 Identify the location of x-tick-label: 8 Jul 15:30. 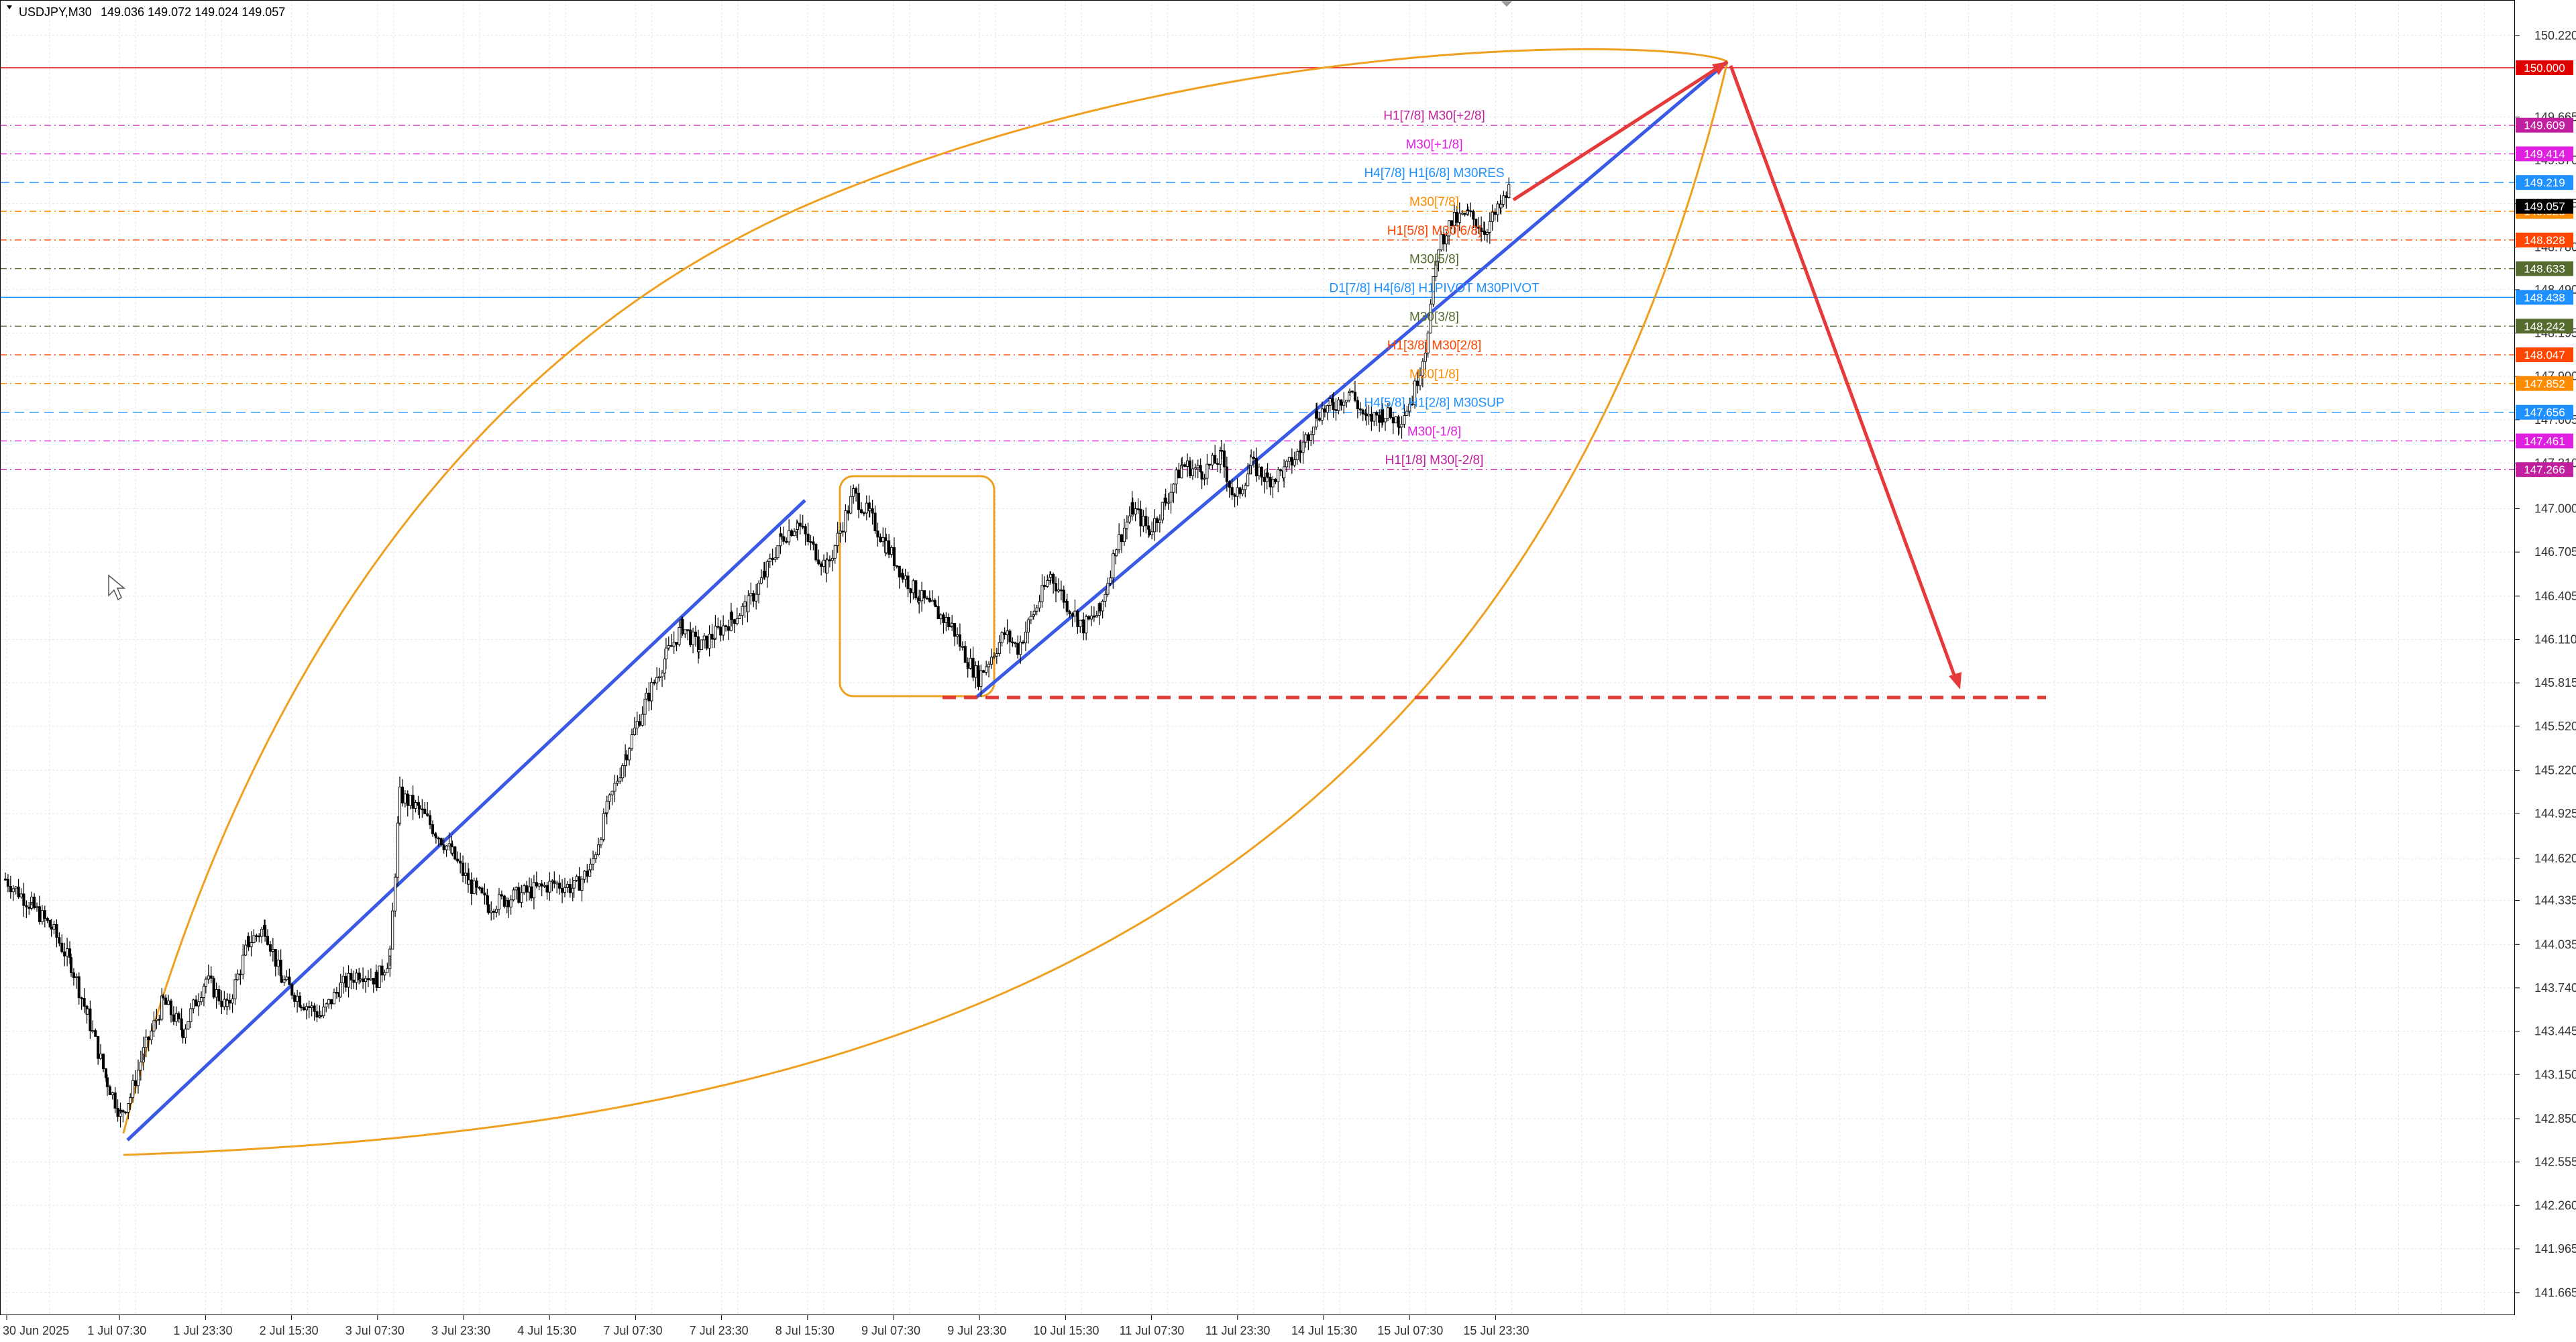
(805, 1330).